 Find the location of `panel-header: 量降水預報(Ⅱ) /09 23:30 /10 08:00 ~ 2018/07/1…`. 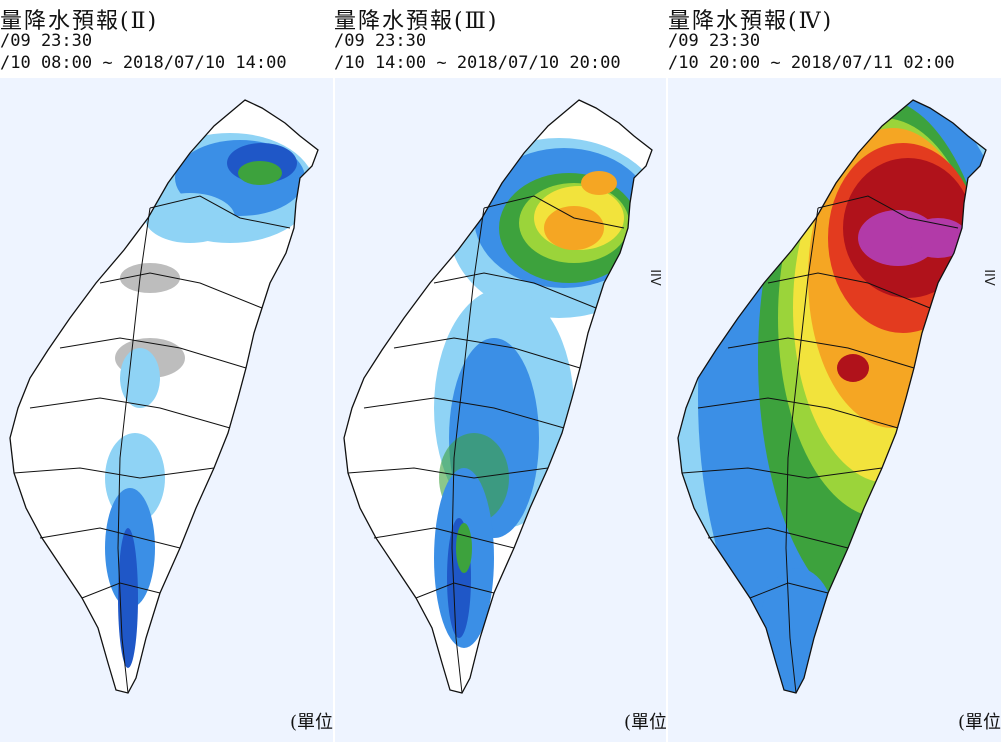

panel-header: 量降水預報(Ⅱ) /09 23:30 /10 08:00 ~ 2018/07/1… is located at coordinates (166, 39).